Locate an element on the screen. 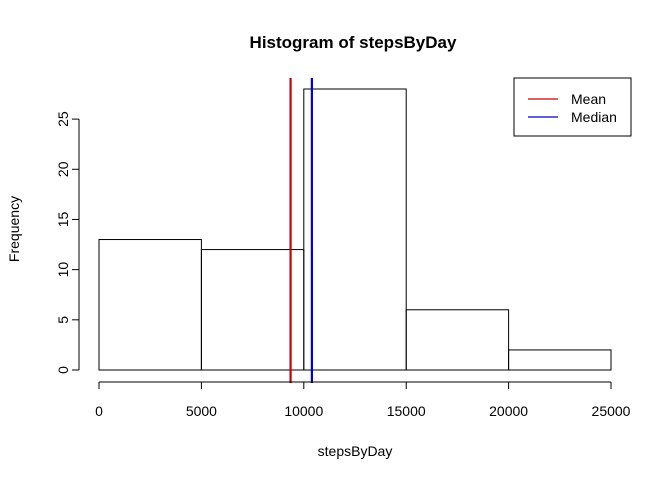  x-tick-label: 5000 is located at coordinates (201, 411).